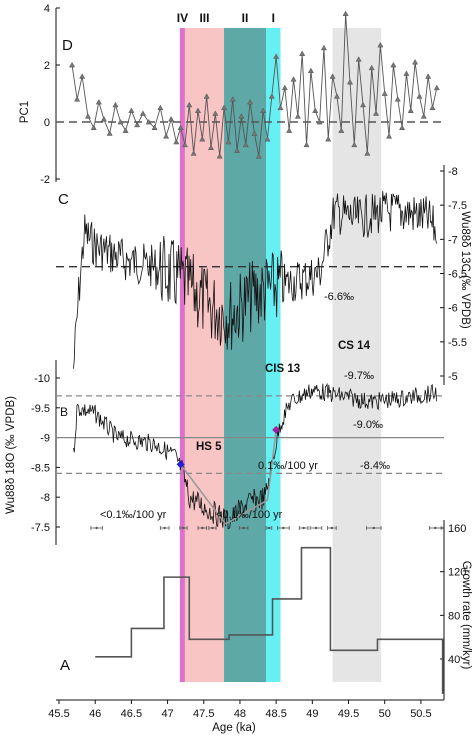 Image resolution: width=474 pixels, height=736 pixels. What do you see at coordinates (275, 714) in the screenshot?
I see `x-tick-label: 48.5` at bounding box center [275, 714].